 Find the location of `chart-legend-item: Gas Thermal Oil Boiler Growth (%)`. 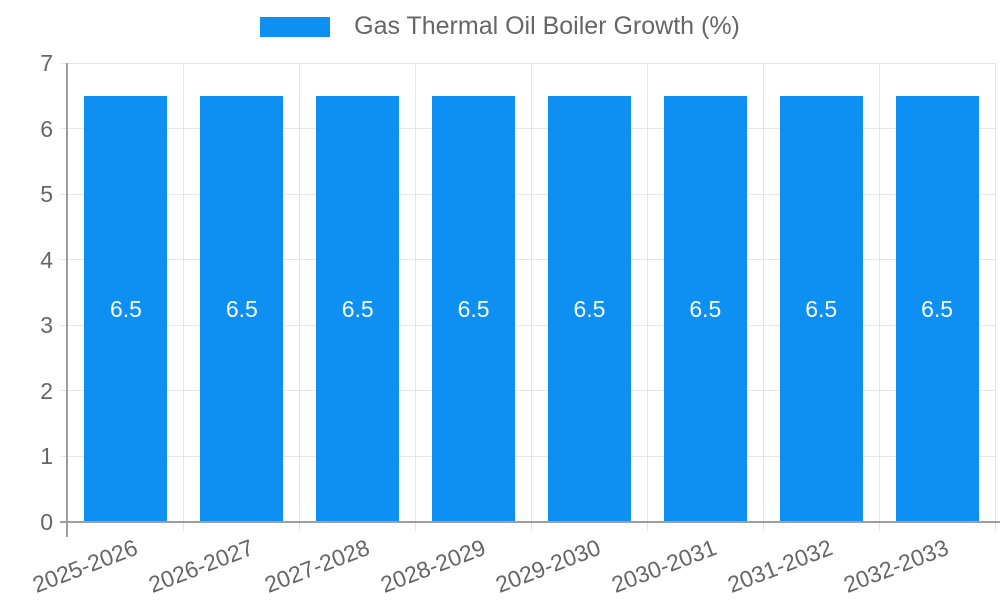

chart-legend-item: Gas Thermal Oil Boiler Growth (%) is located at coordinates (500, 26).